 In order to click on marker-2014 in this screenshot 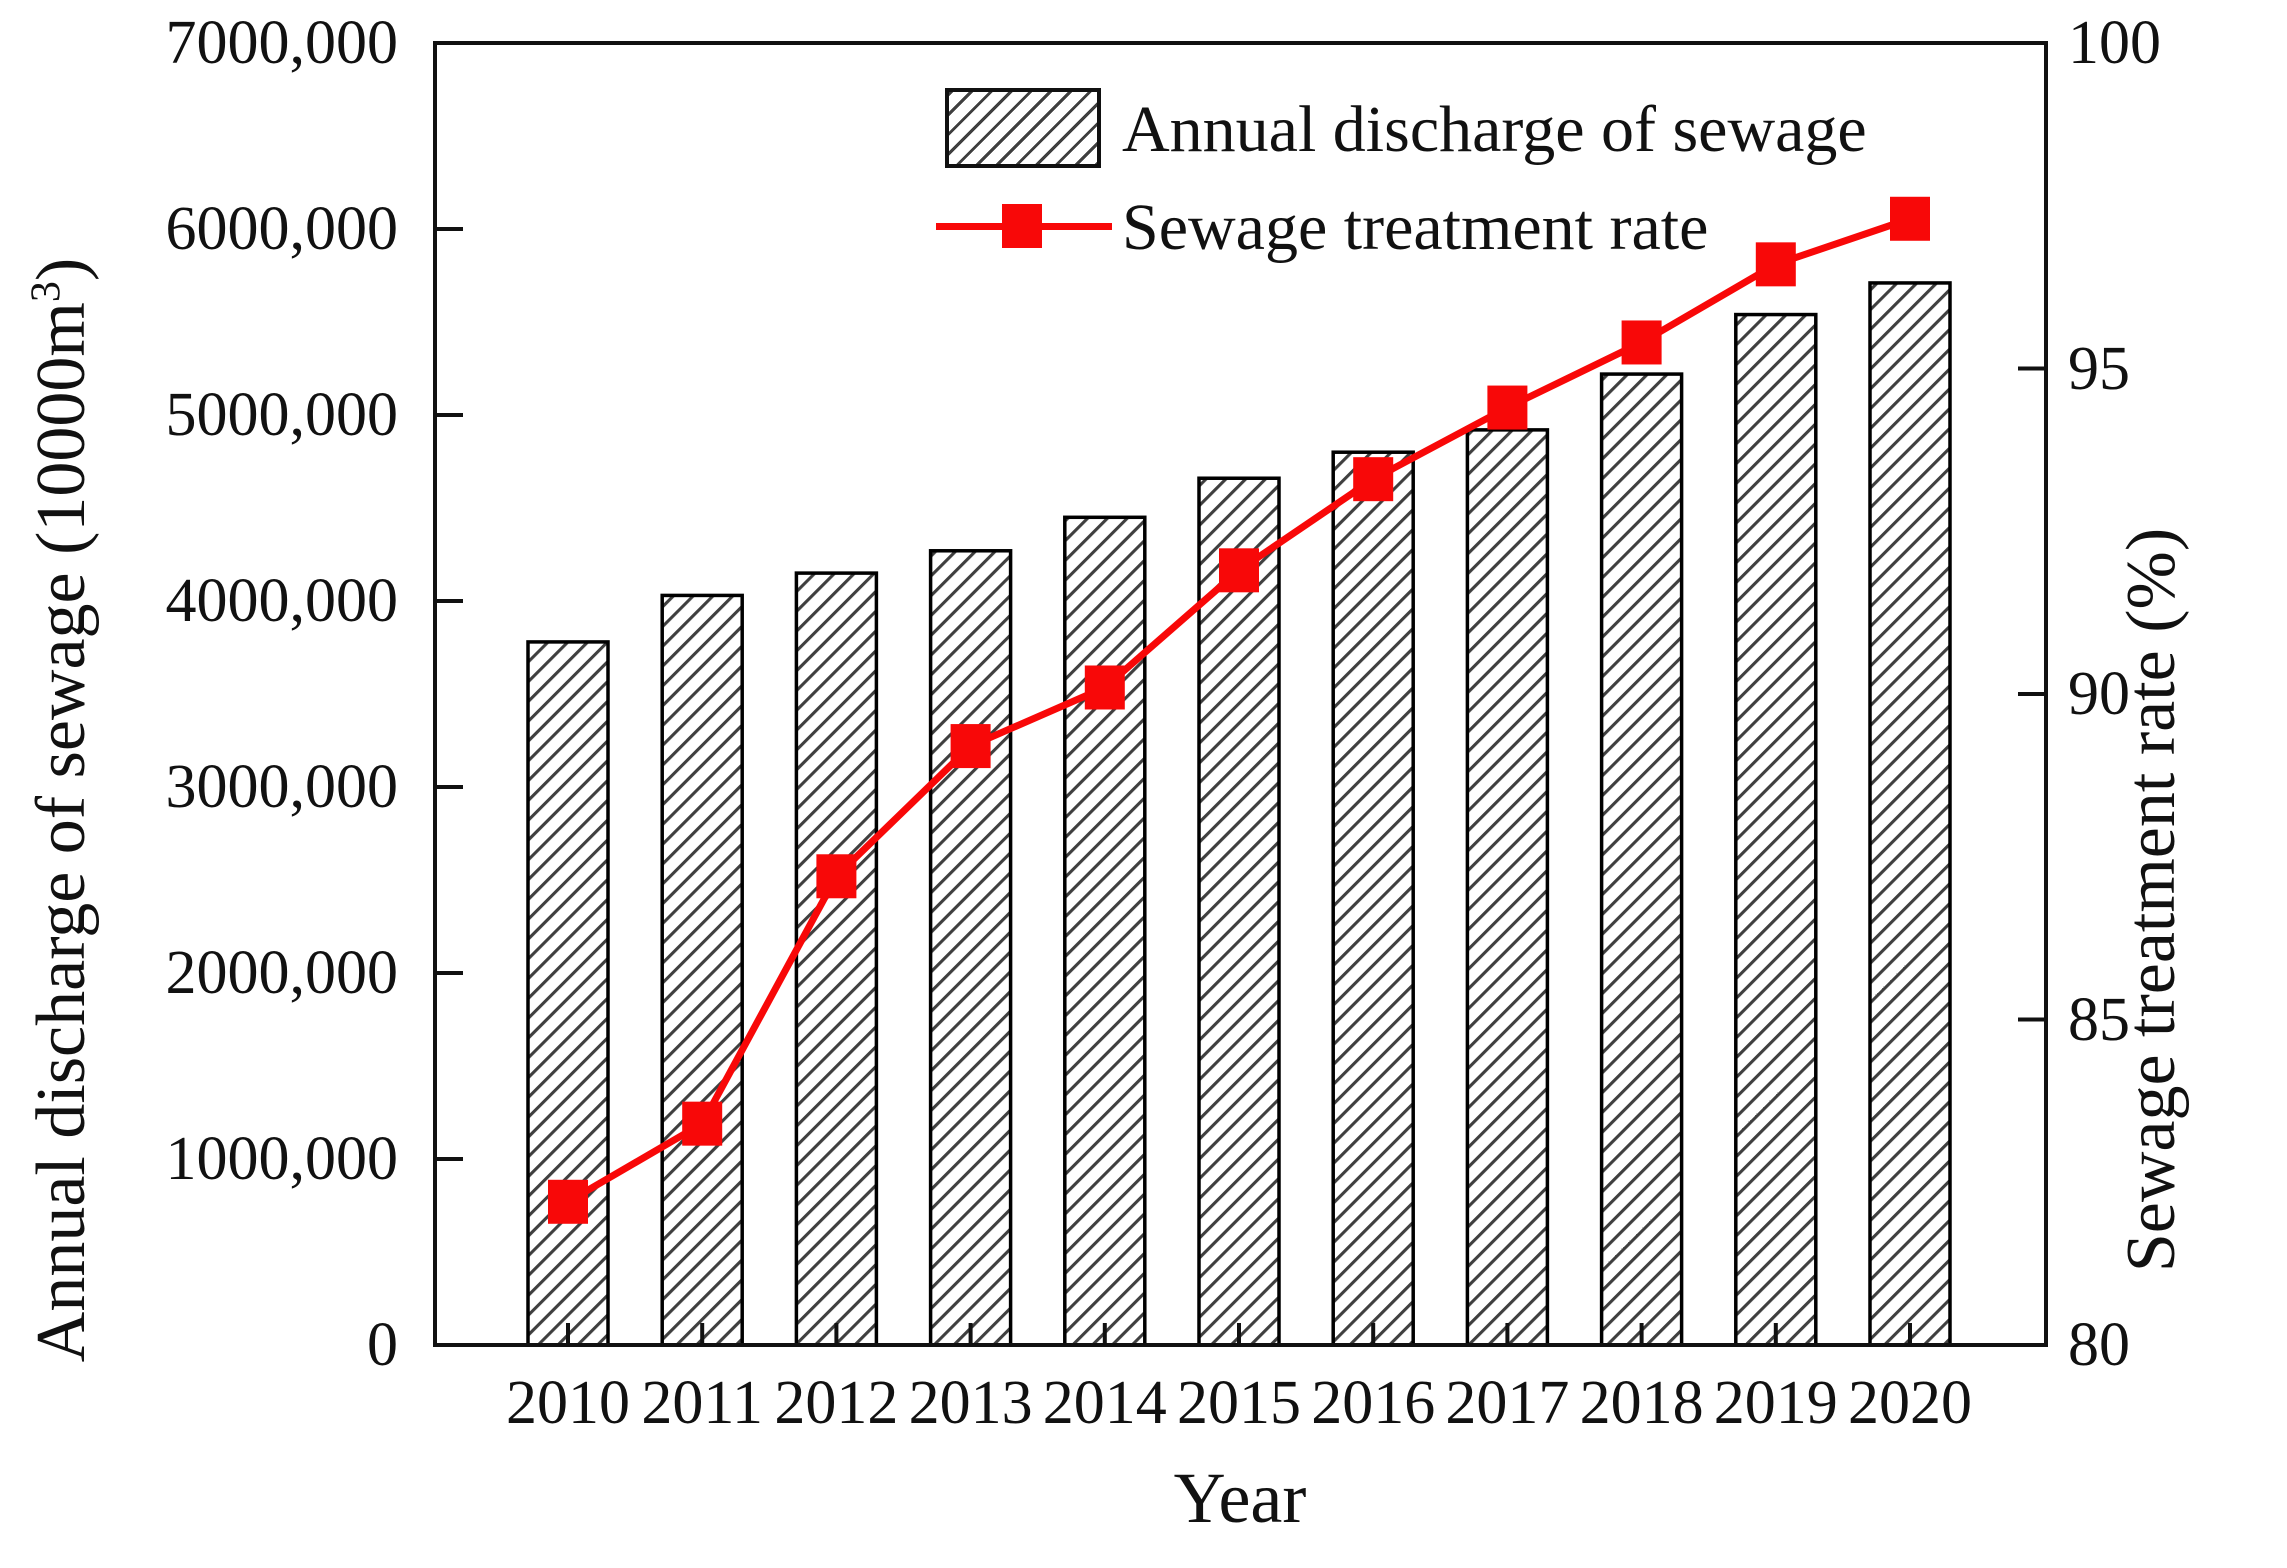, I will do `click(1104, 687)`.